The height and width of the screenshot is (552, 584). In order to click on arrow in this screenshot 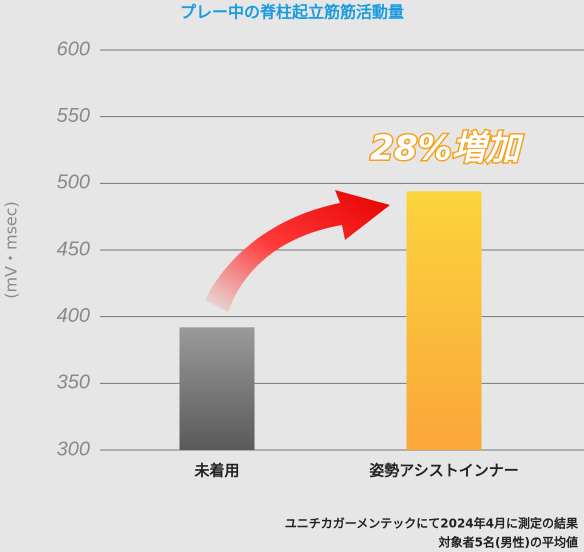, I will do `click(297, 251)`.